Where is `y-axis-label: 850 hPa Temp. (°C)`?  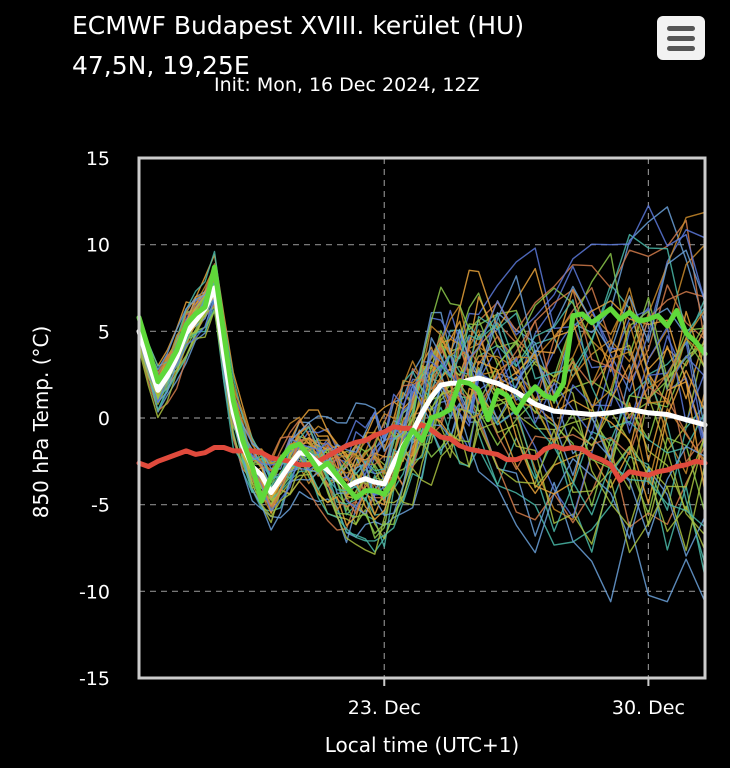 y-axis-label: 850 hPa Temp. (°C) is located at coordinates (41, 422).